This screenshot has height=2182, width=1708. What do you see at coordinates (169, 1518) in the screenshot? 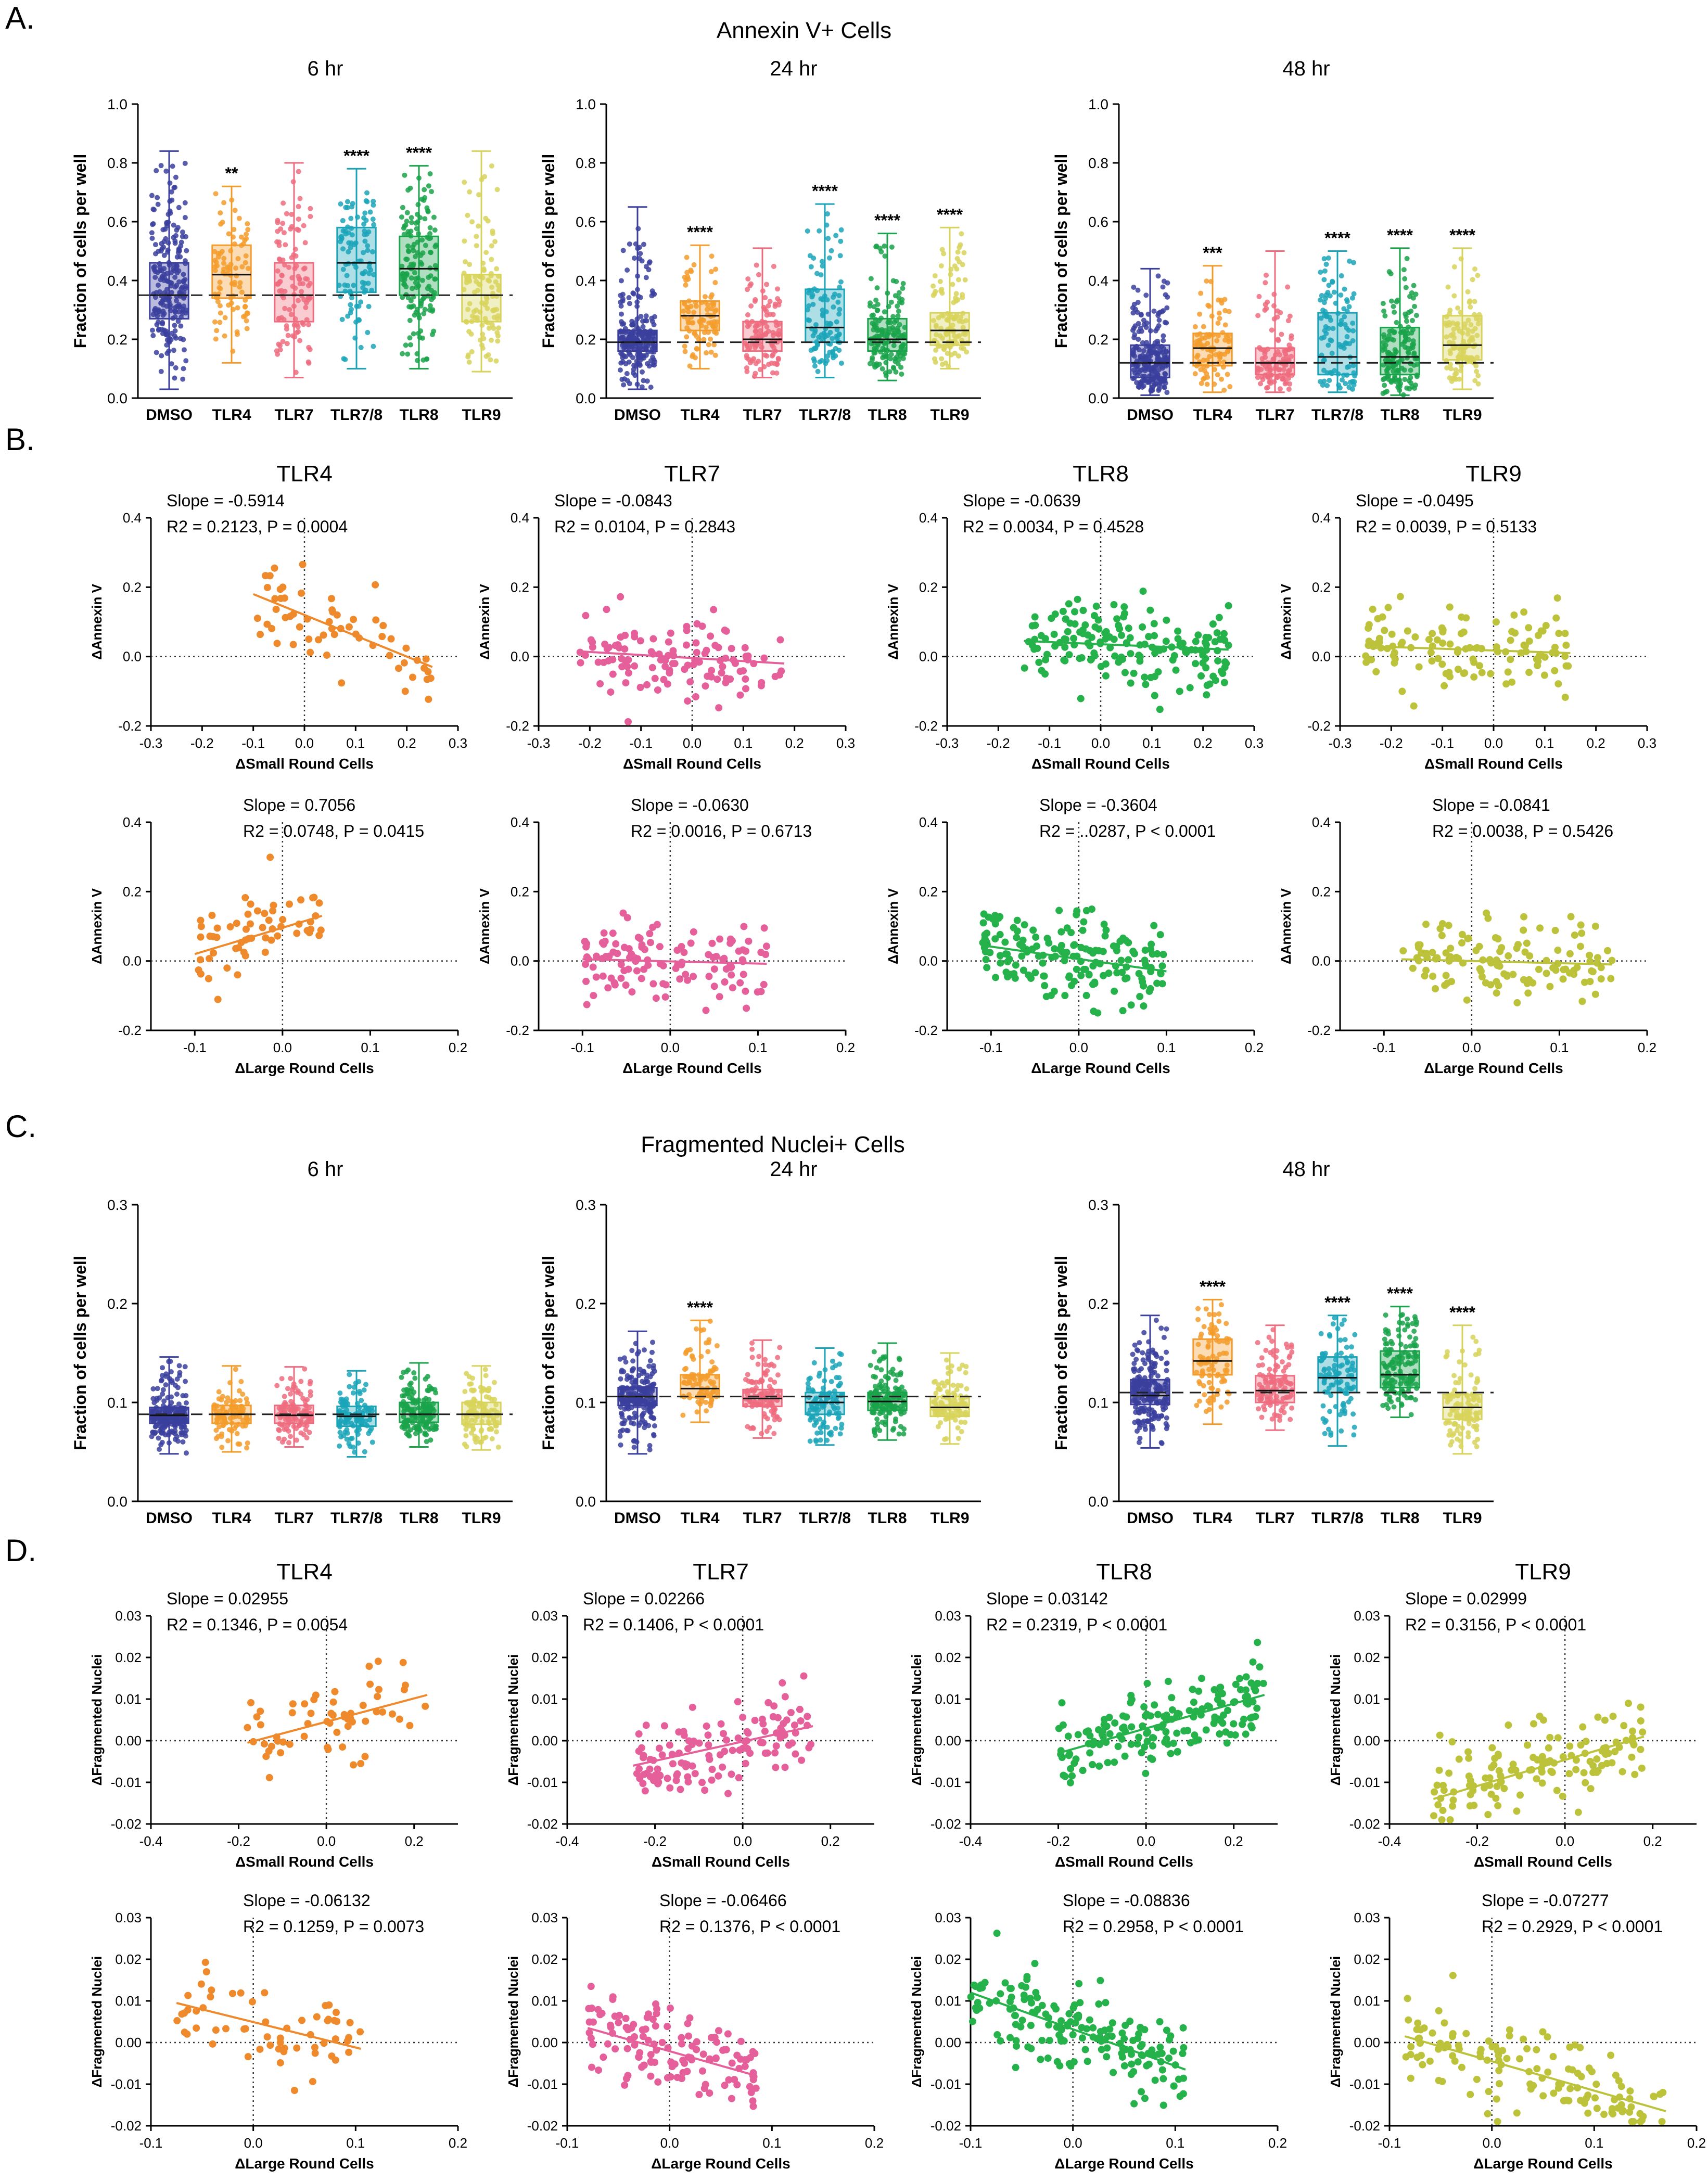
I see `category-label: DMSO` at bounding box center [169, 1518].